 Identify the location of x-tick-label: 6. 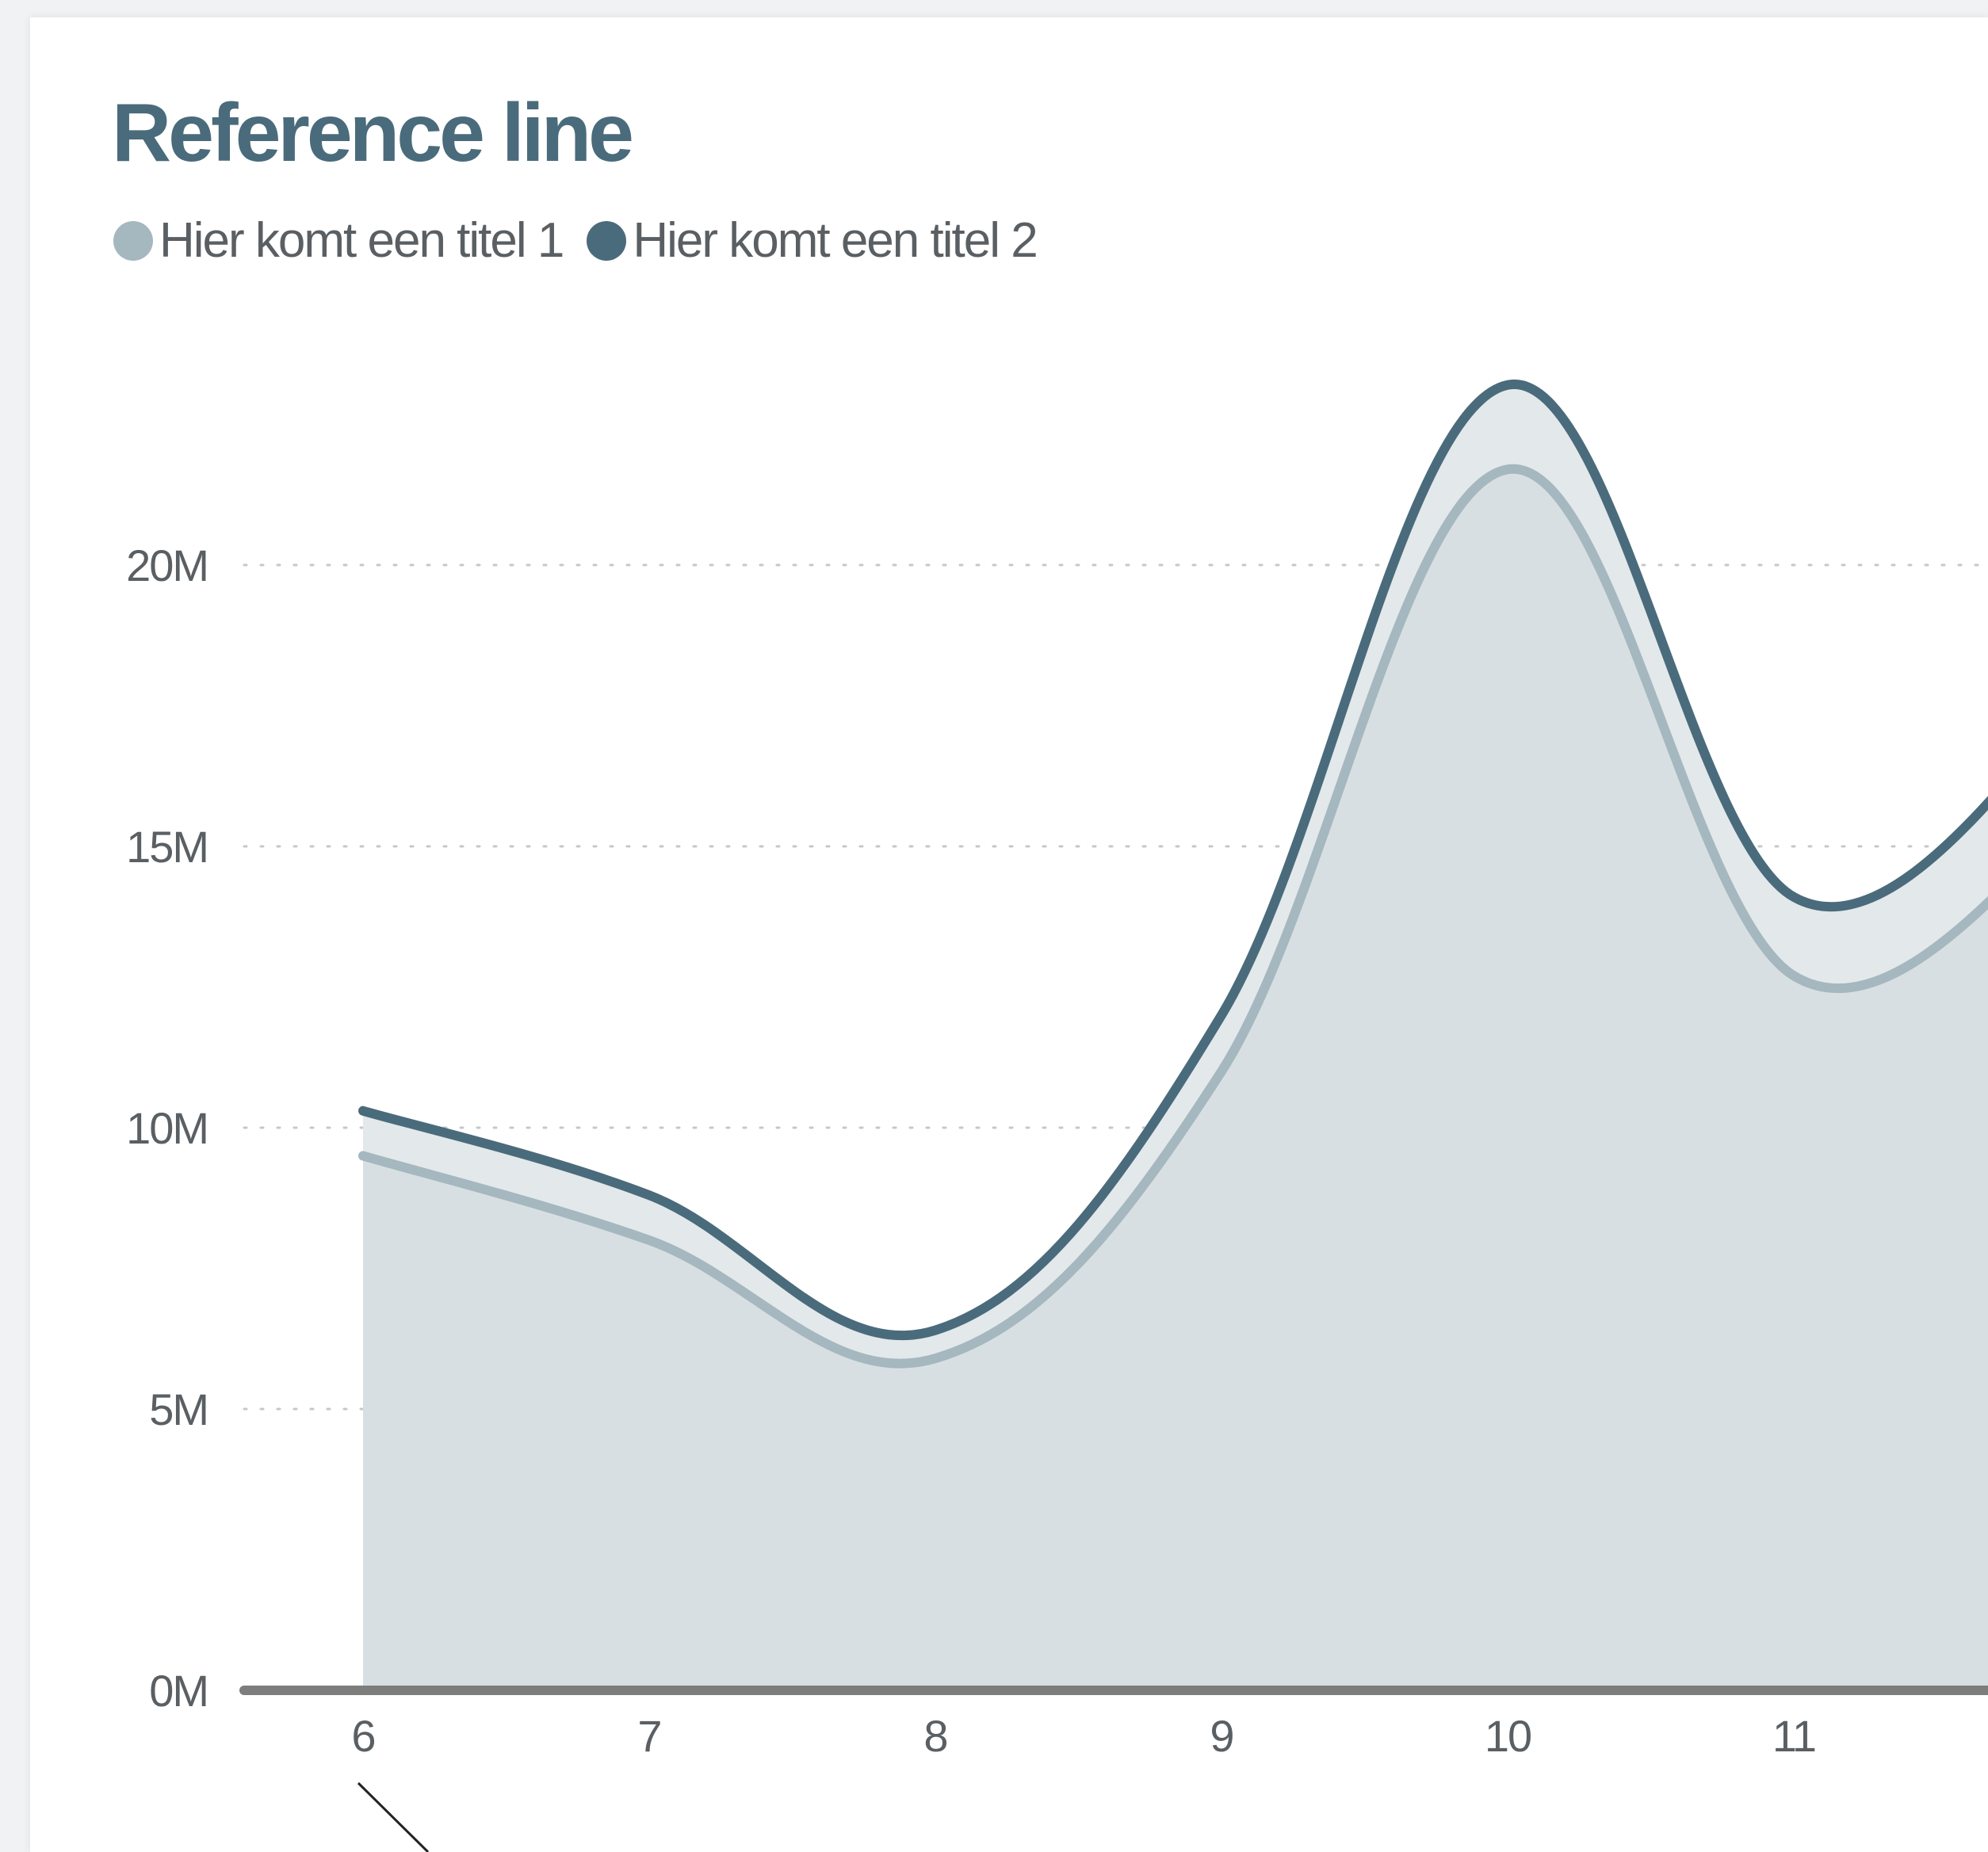
(362, 1736).